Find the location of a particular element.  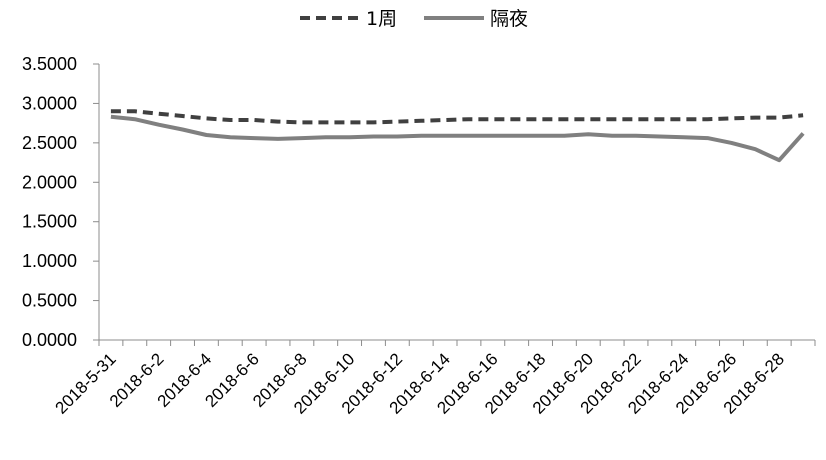

legend: 1周 隔夜 is located at coordinates (414, 19).